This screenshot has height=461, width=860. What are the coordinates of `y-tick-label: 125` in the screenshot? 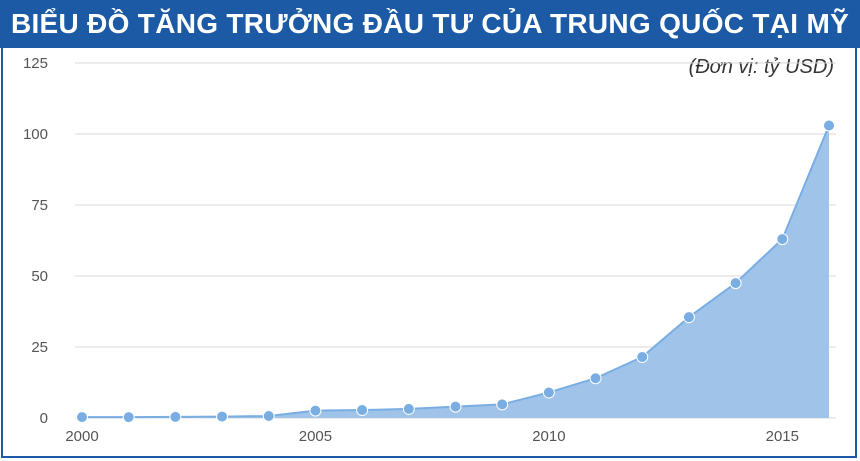 It's located at (35, 63).